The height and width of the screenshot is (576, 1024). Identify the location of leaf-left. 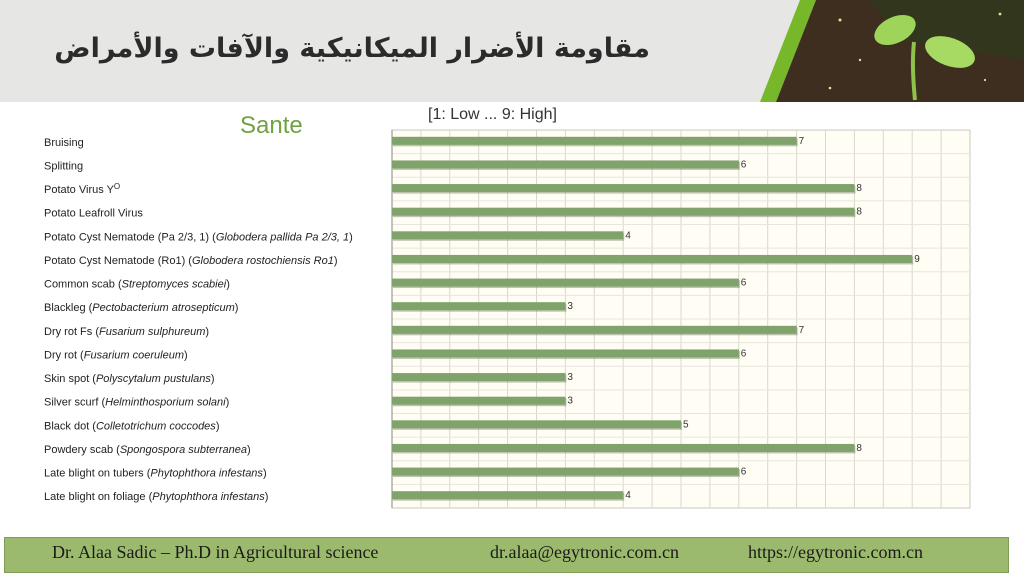
(895, 30).